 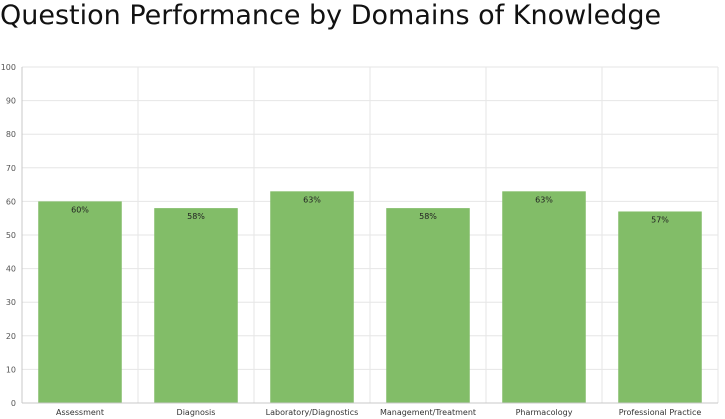 I want to click on y-tick-label: 80, so click(x=11, y=134).